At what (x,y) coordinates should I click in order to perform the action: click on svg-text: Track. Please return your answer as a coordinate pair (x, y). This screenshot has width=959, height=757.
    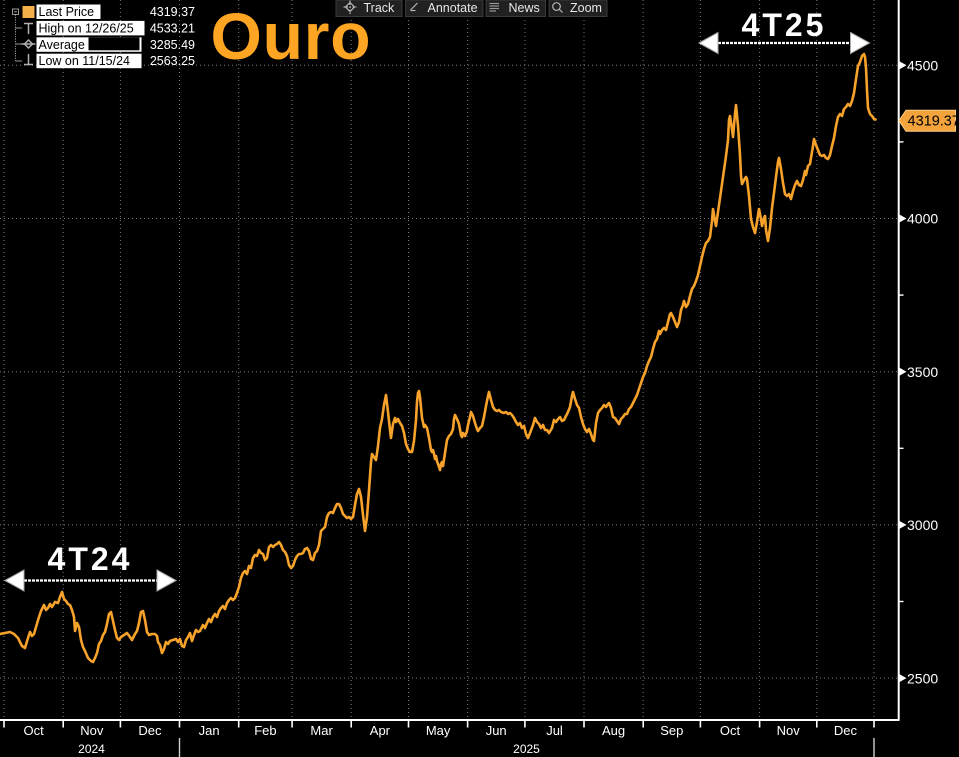
    Looking at the image, I should click on (380, 8).